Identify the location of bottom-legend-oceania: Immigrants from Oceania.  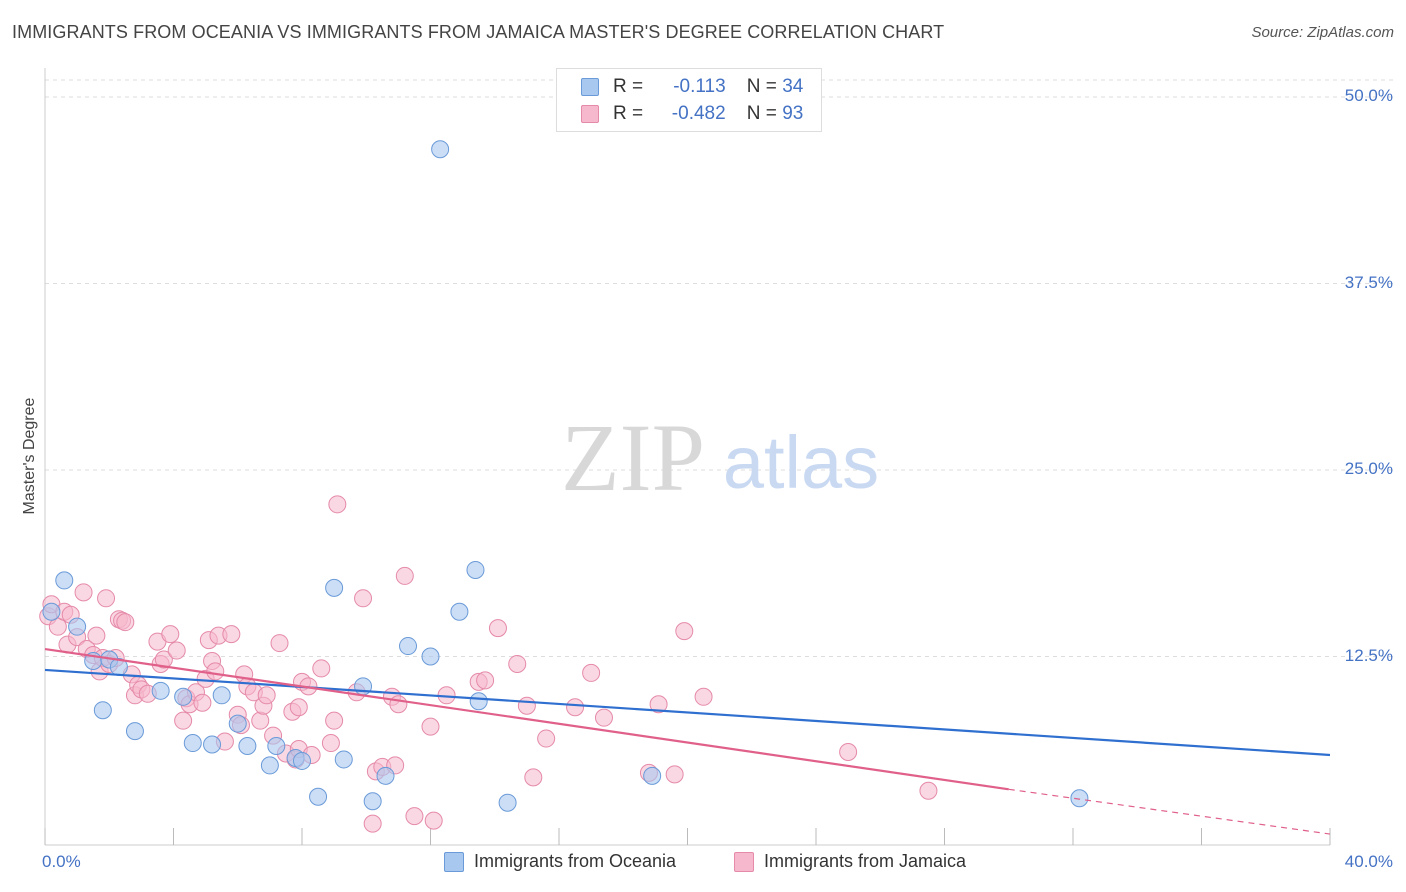
(560, 861).